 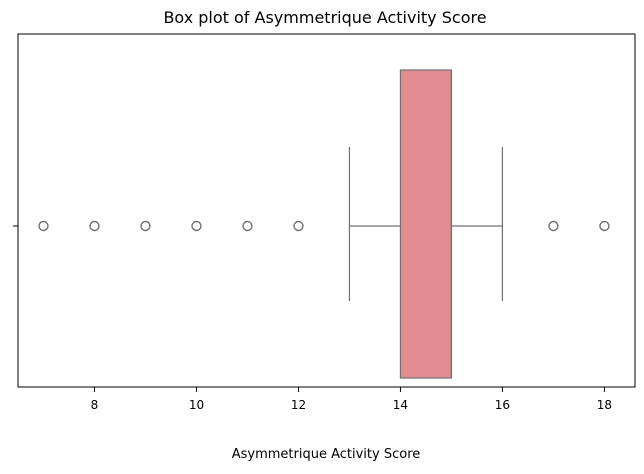 I want to click on x-tick-label: 16, so click(x=502, y=405).